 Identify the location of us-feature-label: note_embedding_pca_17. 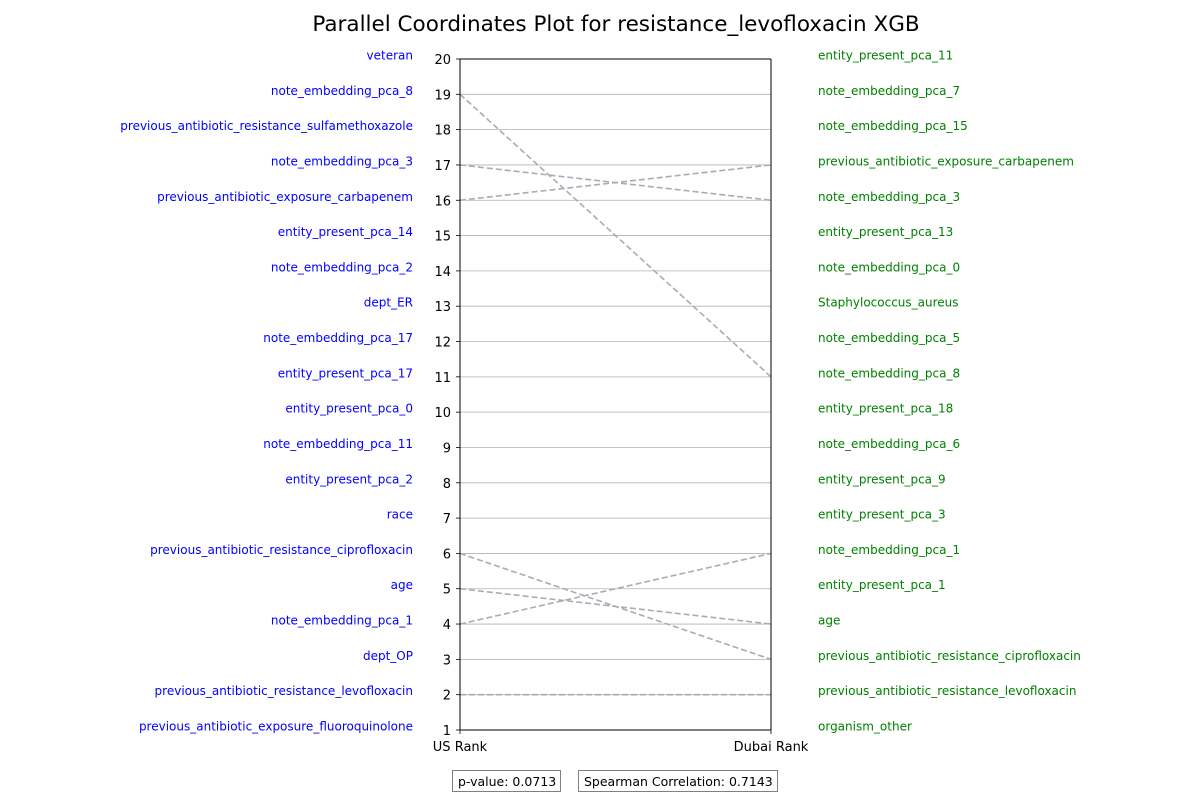
(338, 338).